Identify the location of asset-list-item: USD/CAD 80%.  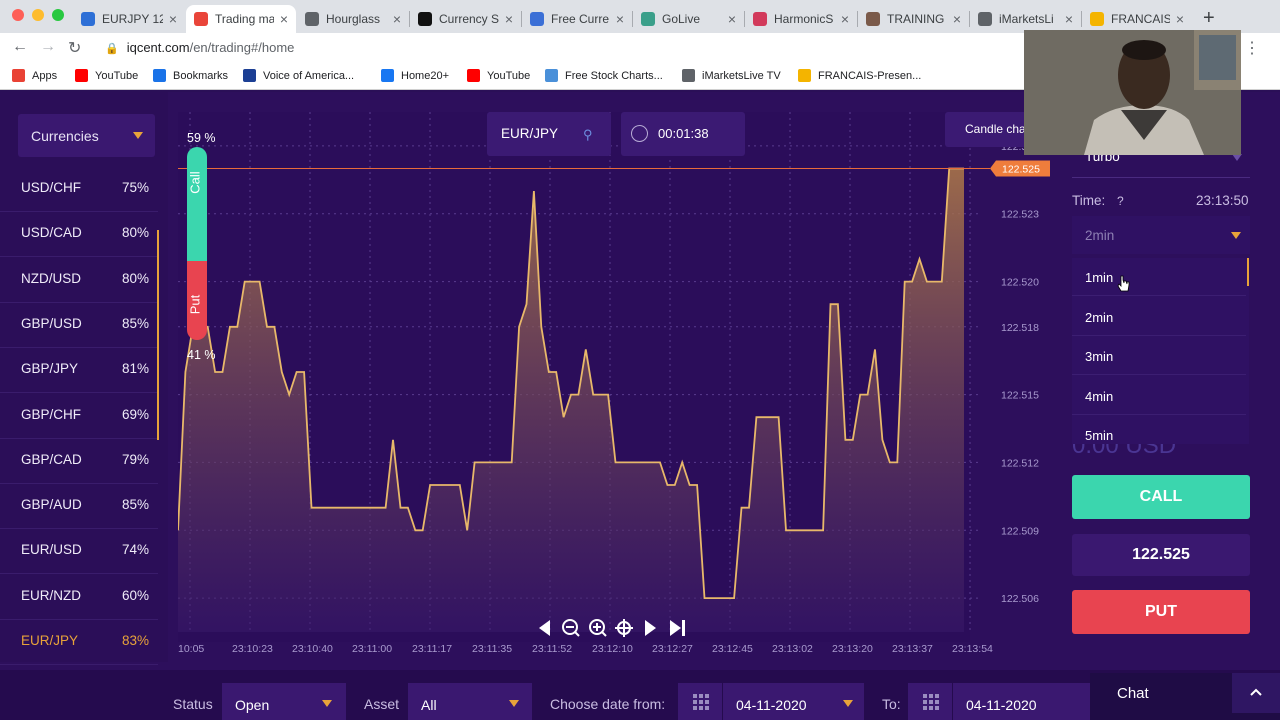
(79, 235).